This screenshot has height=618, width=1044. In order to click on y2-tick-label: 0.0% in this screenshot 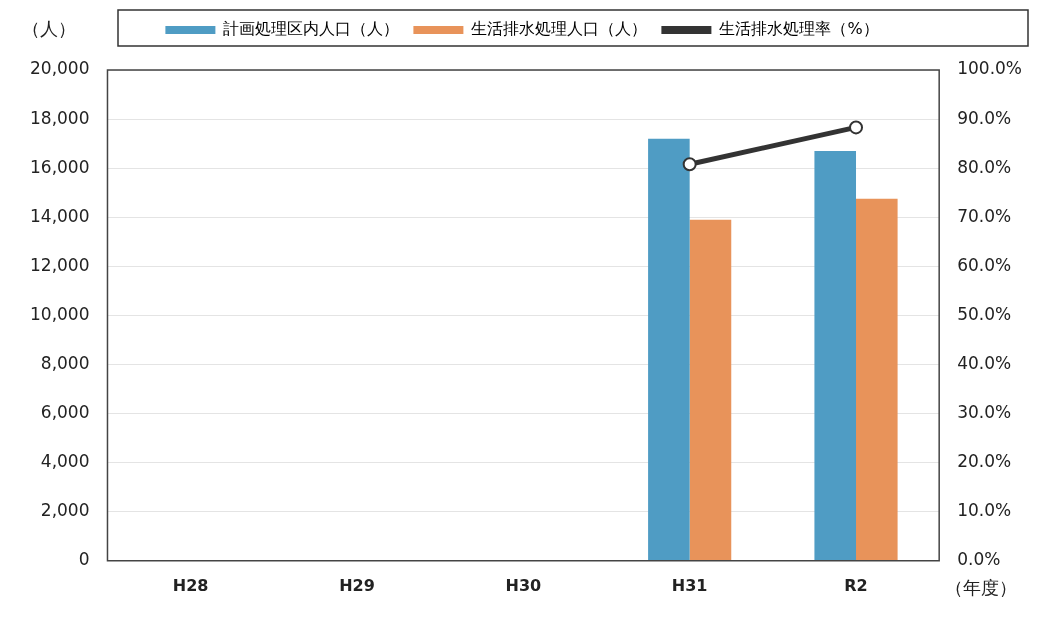, I will do `click(979, 559)`.